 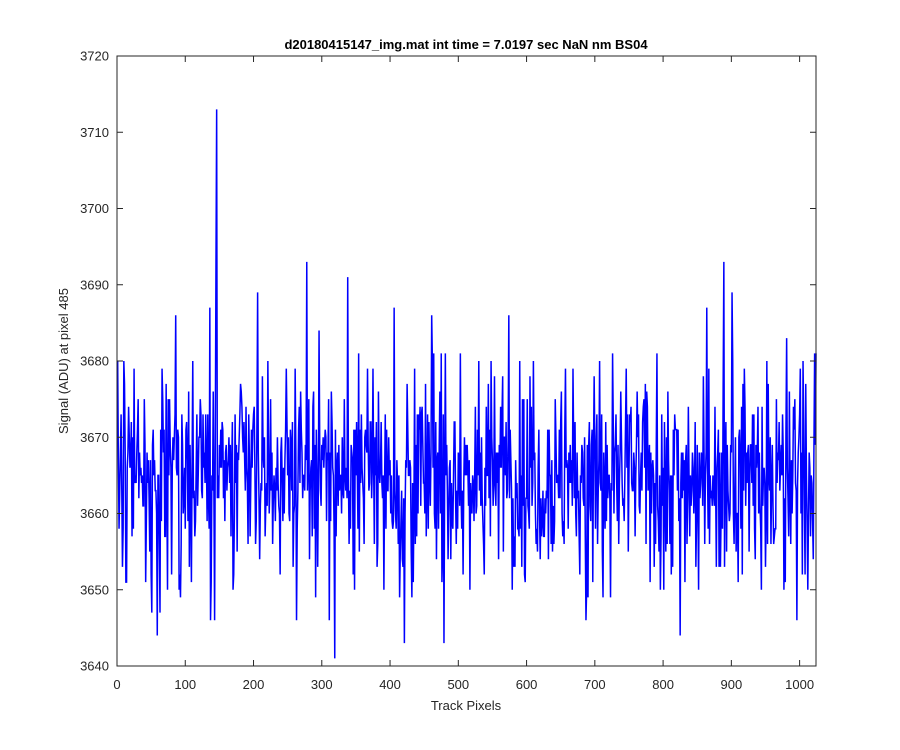 I want to click on y-tick-label: 3680, so click(x=94, y=361).